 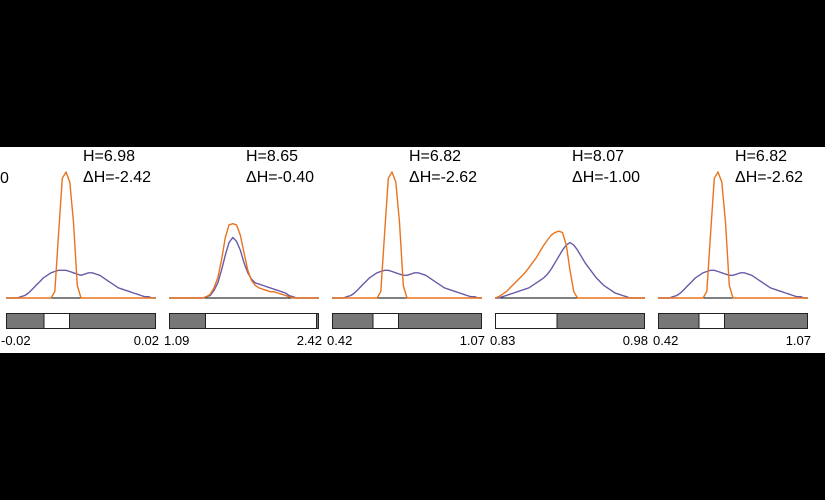 I want to click on range-max-label: 0.02, so click(x=146, y=340).